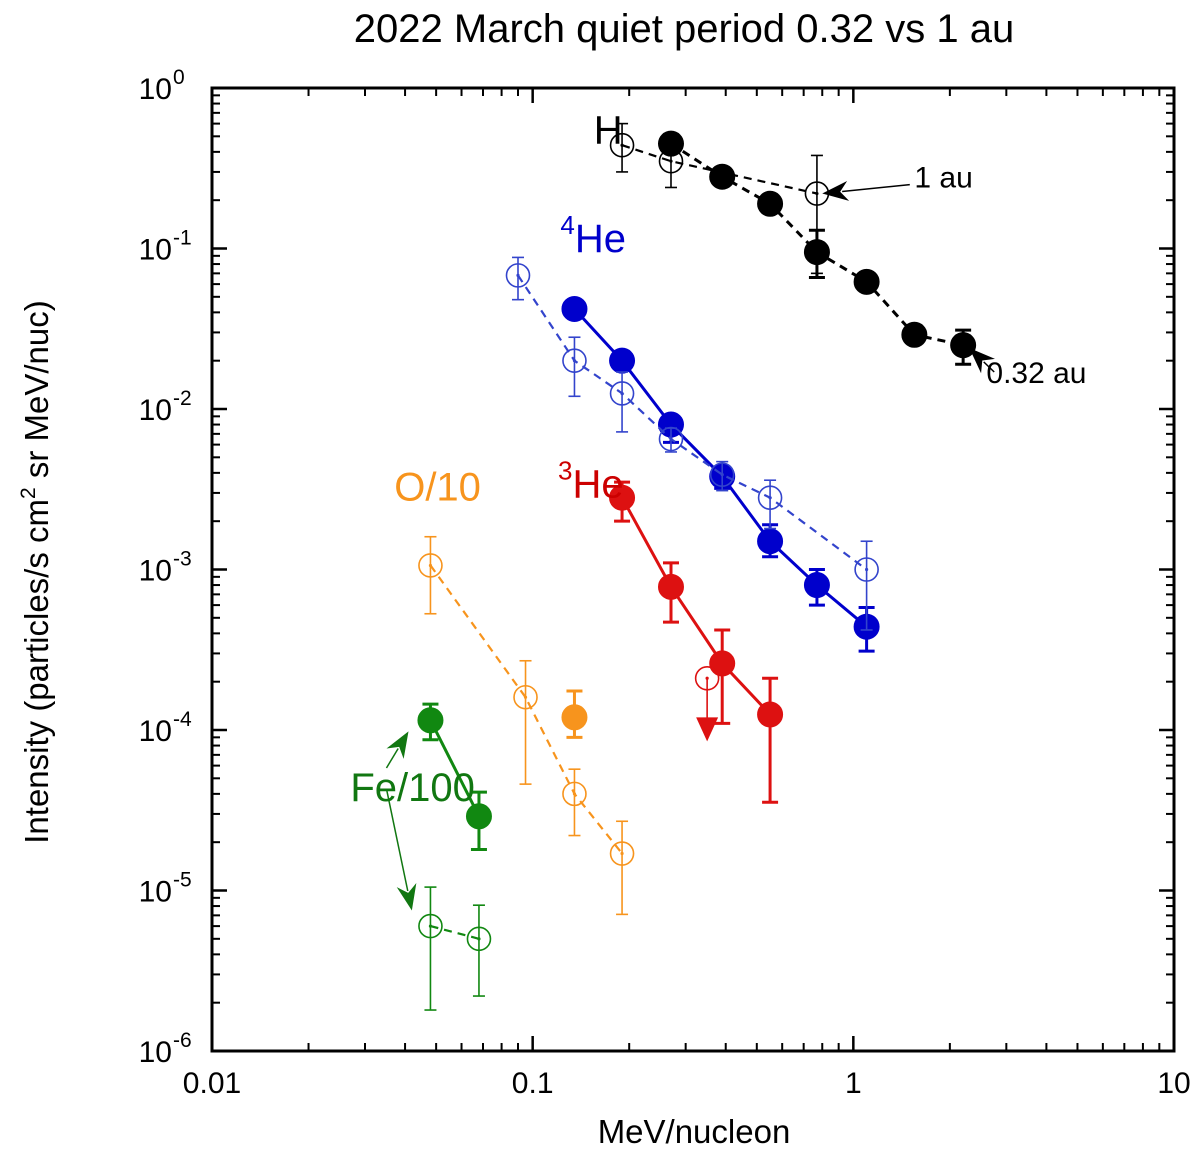 Image resolution: width=1200 pixels, height=1156 pixels. I want to click on series-label-sup: 3, so click(565, 471).